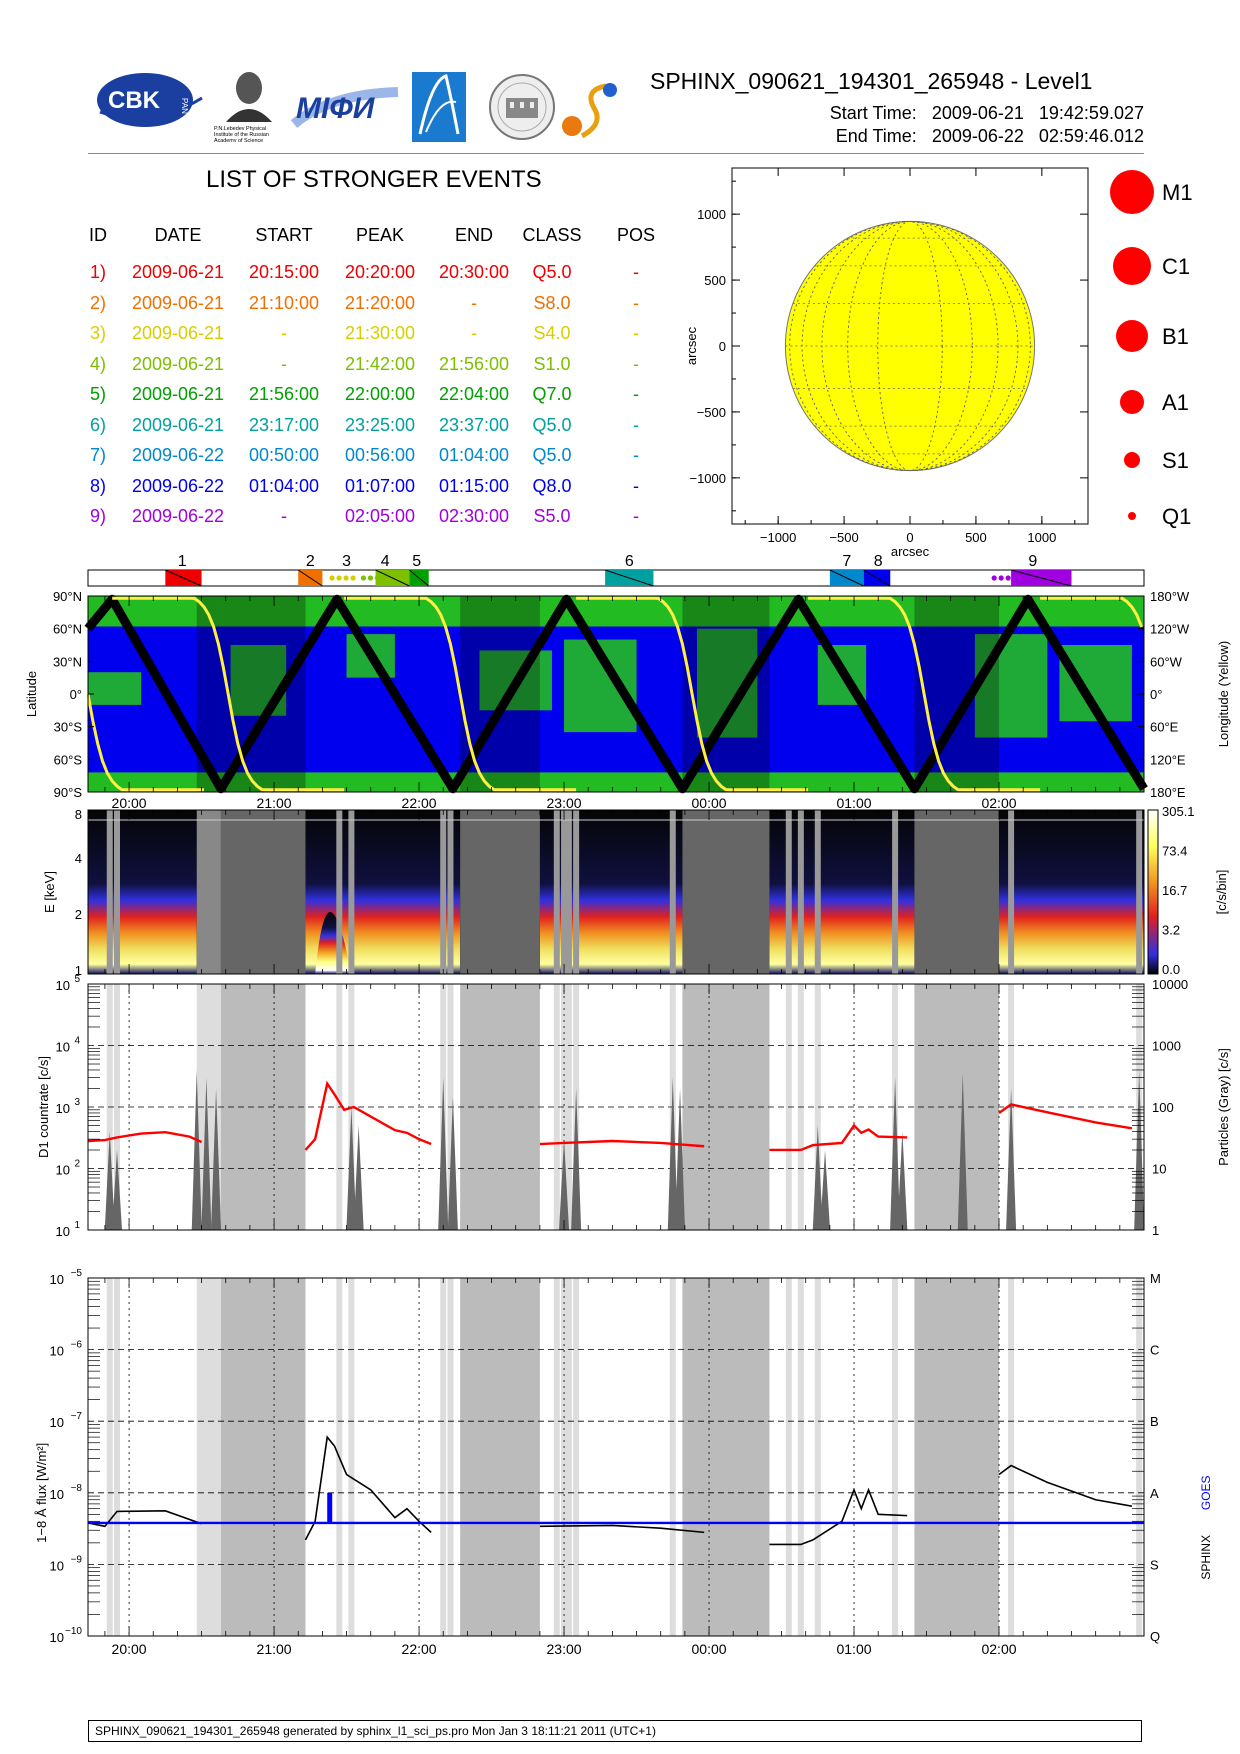  I want to click on timeline-event-id: 8, so click(878, 561).